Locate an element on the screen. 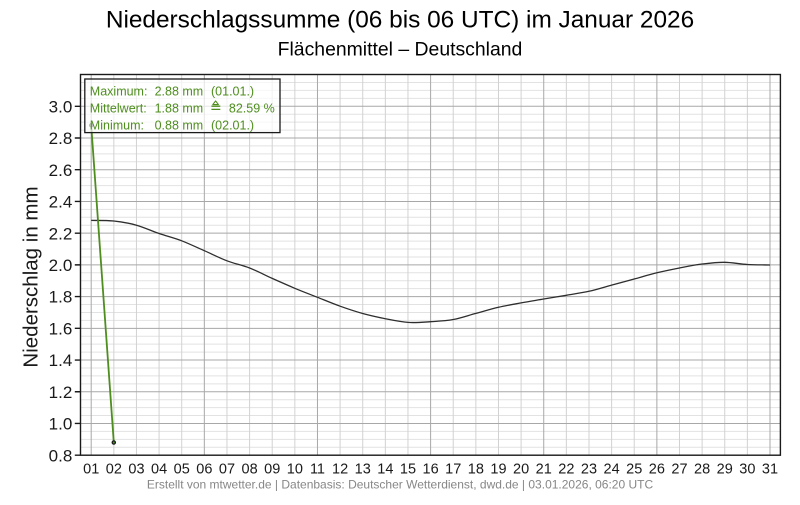  svg-text: 21 is located at coordinates (544, 469).